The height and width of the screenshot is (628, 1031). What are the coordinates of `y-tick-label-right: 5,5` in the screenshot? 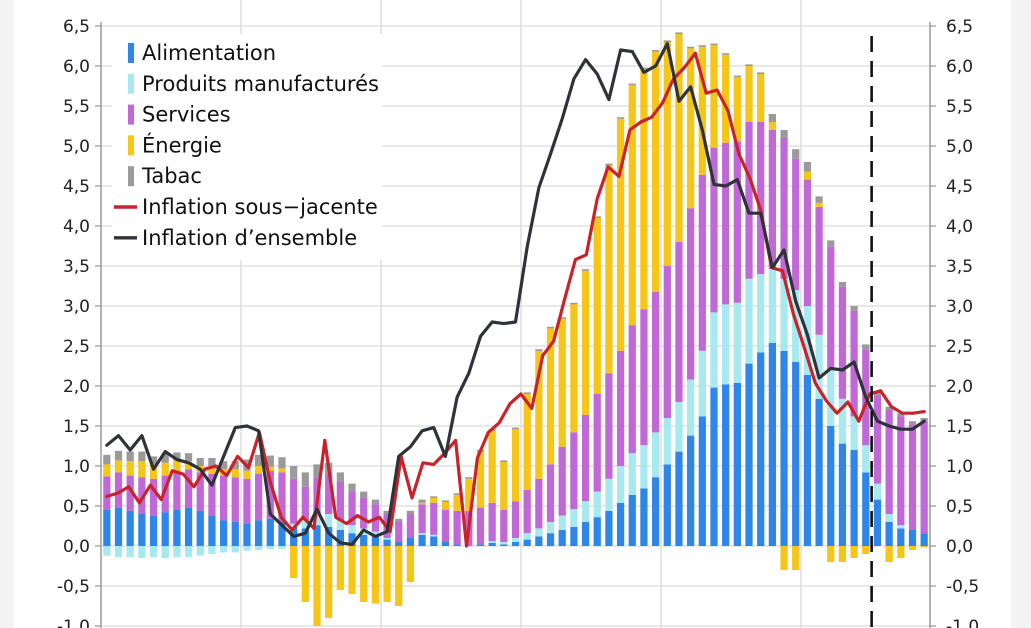 It's located at (959, 107).